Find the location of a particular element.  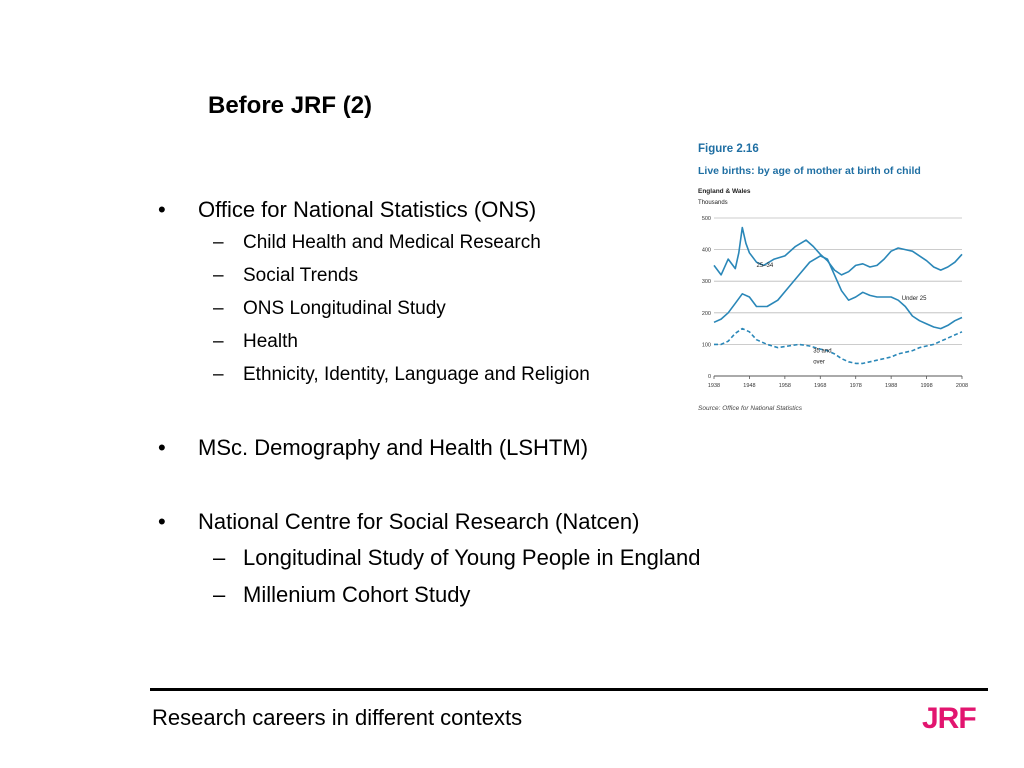

series-label: over is located at coordinates (819, 362).